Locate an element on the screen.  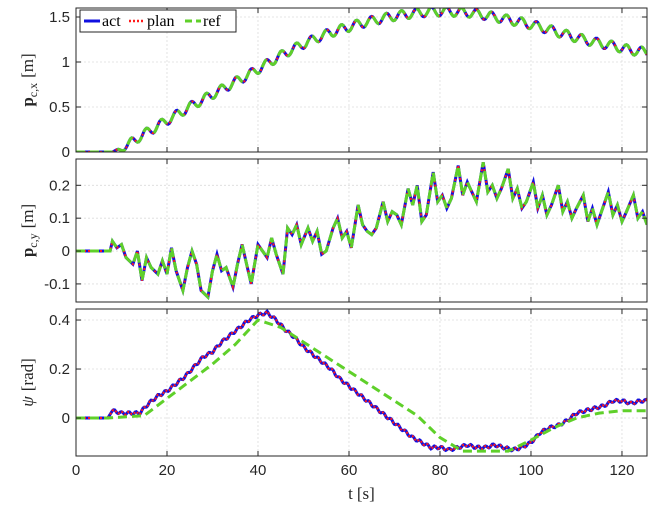
legend: act plan ref is located at coordinates (158, 21).